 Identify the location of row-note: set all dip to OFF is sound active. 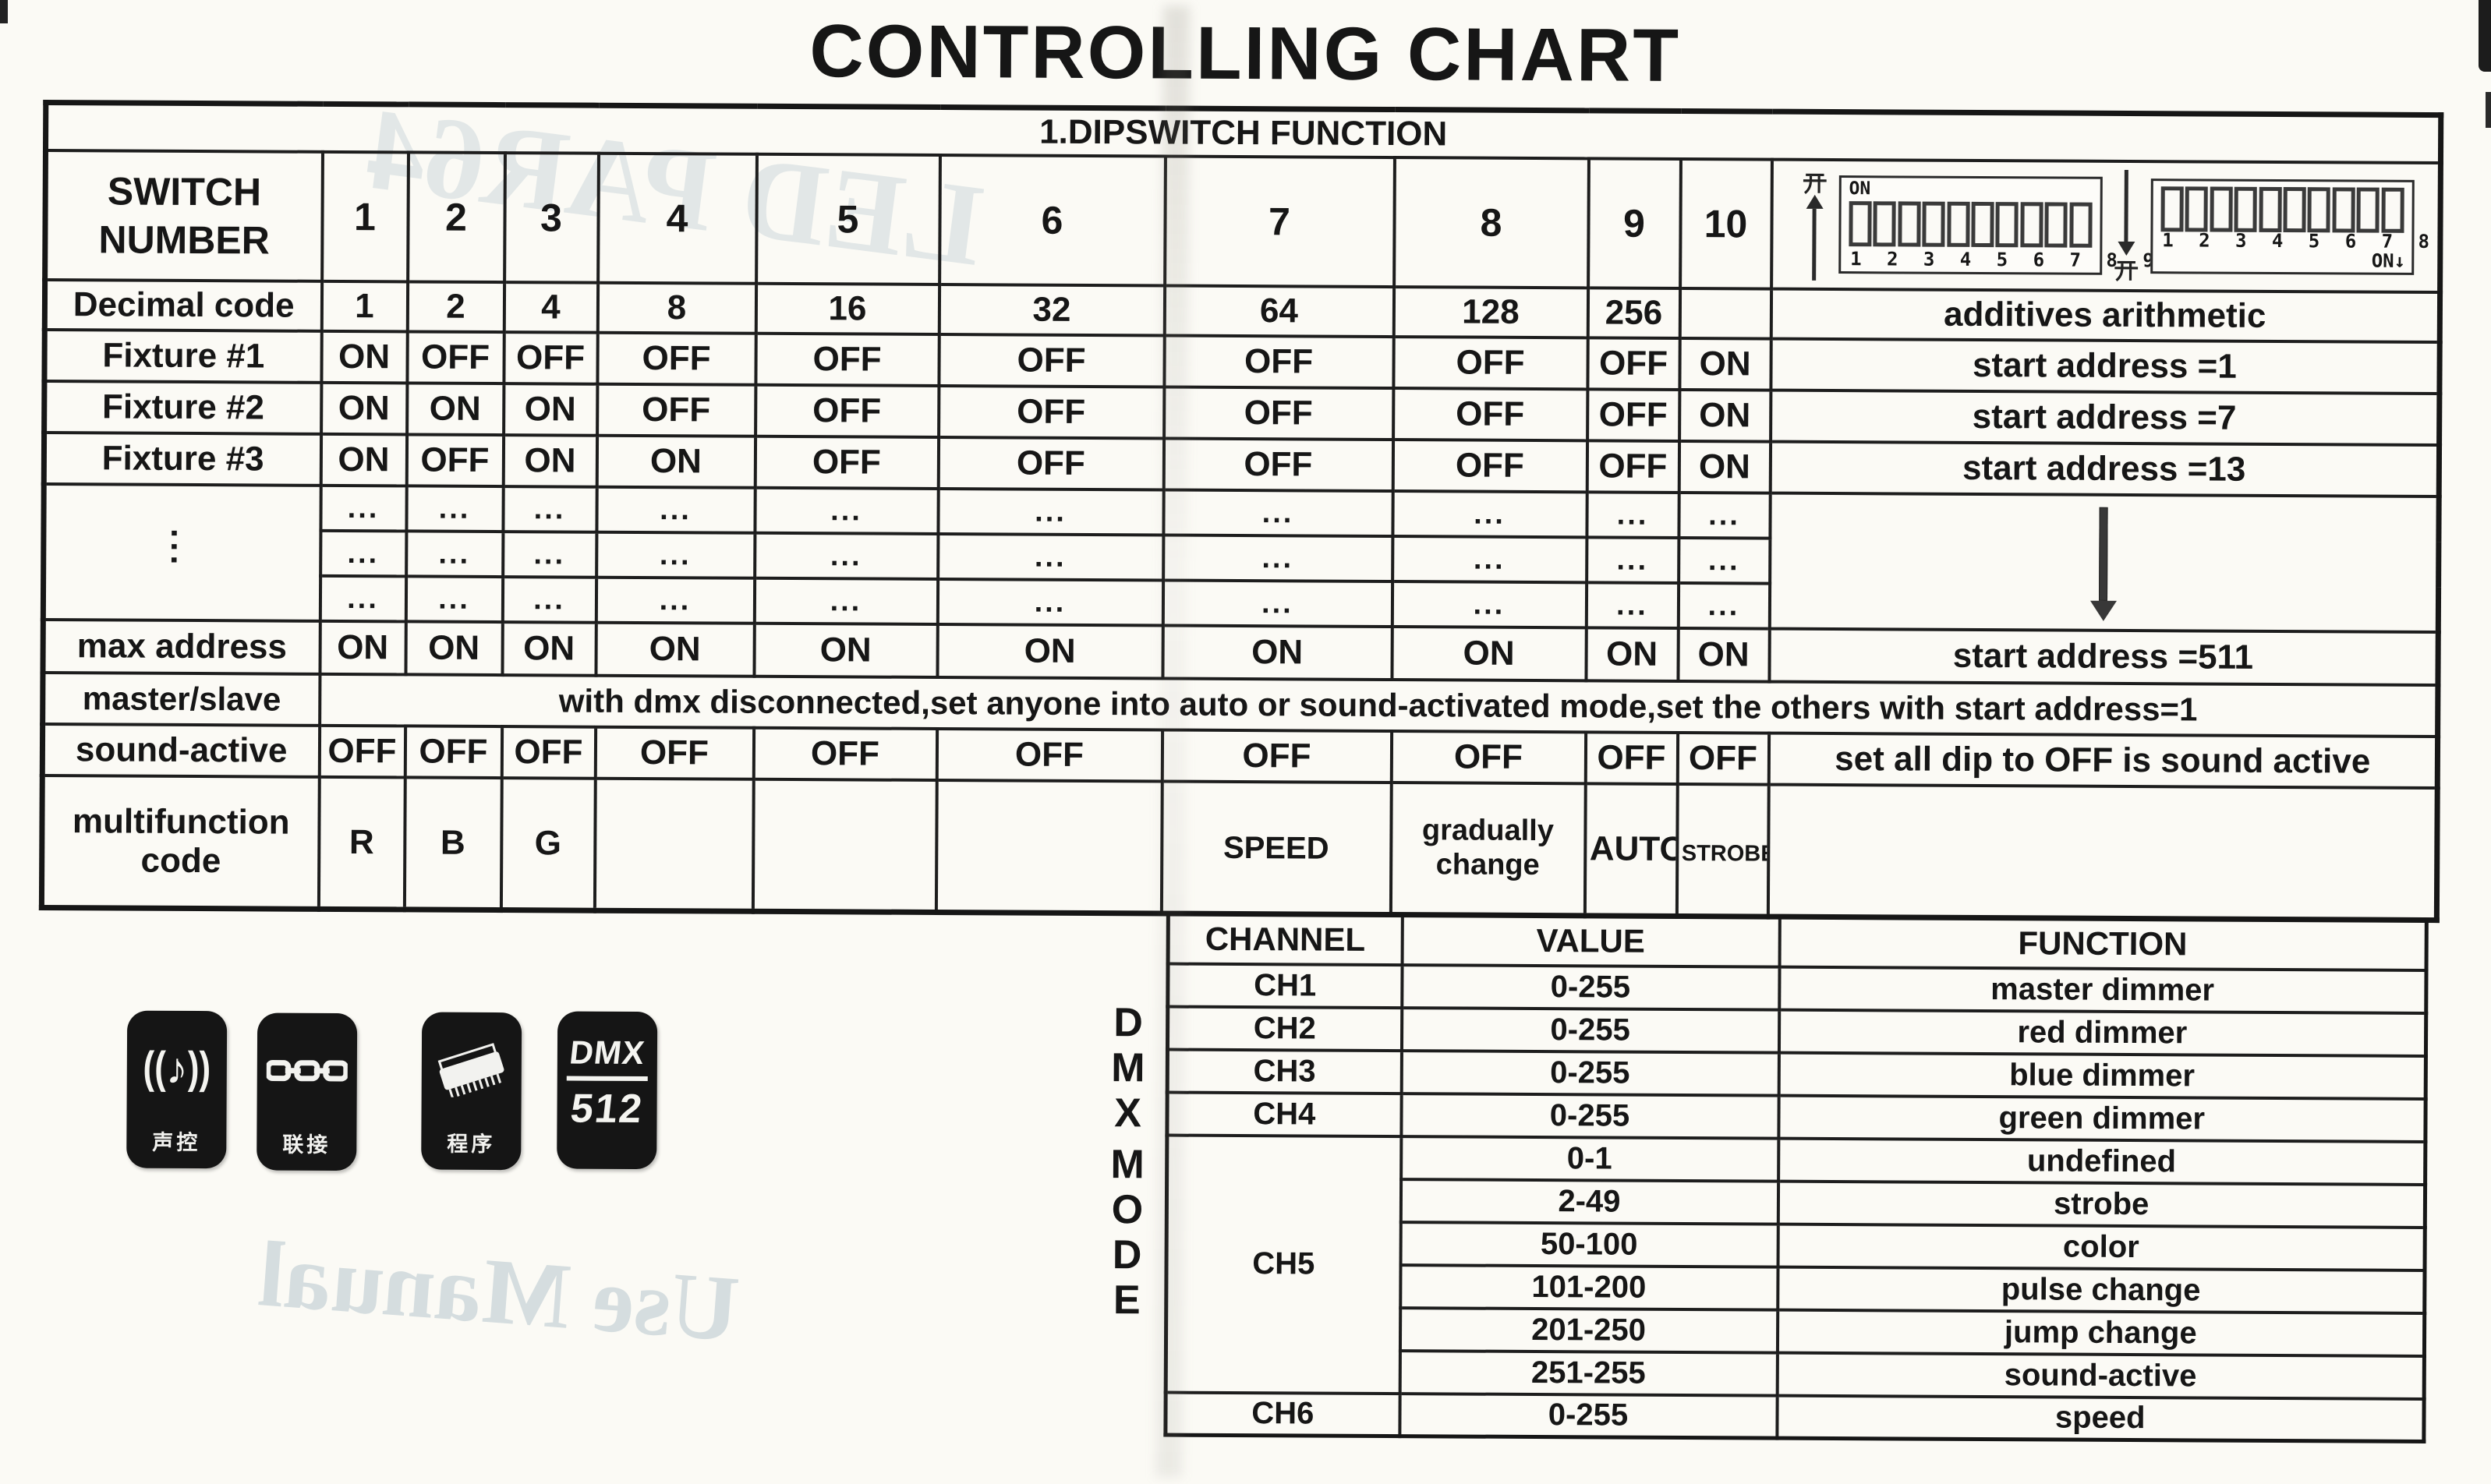
(2103, 760).